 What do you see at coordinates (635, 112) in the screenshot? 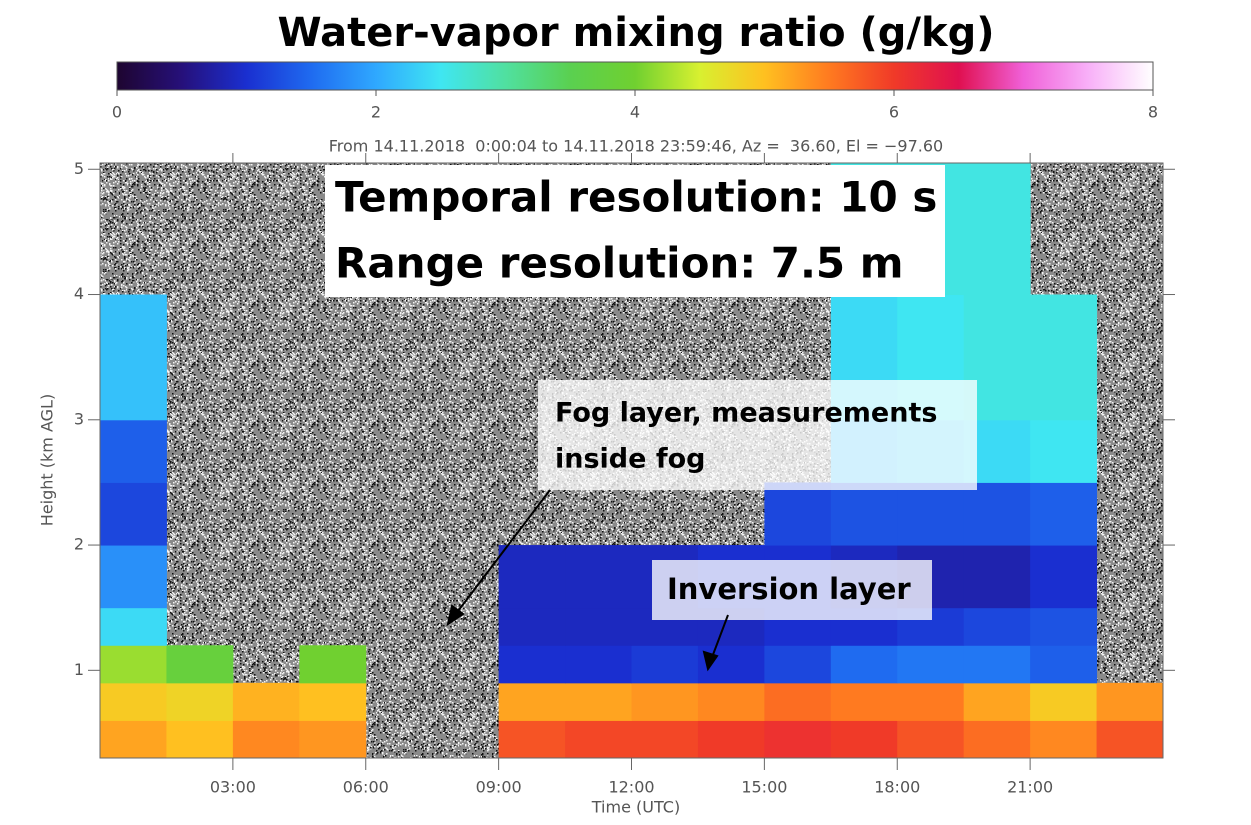
I see `colorbar-tick-label: 4` at bounding box center [635, 112].